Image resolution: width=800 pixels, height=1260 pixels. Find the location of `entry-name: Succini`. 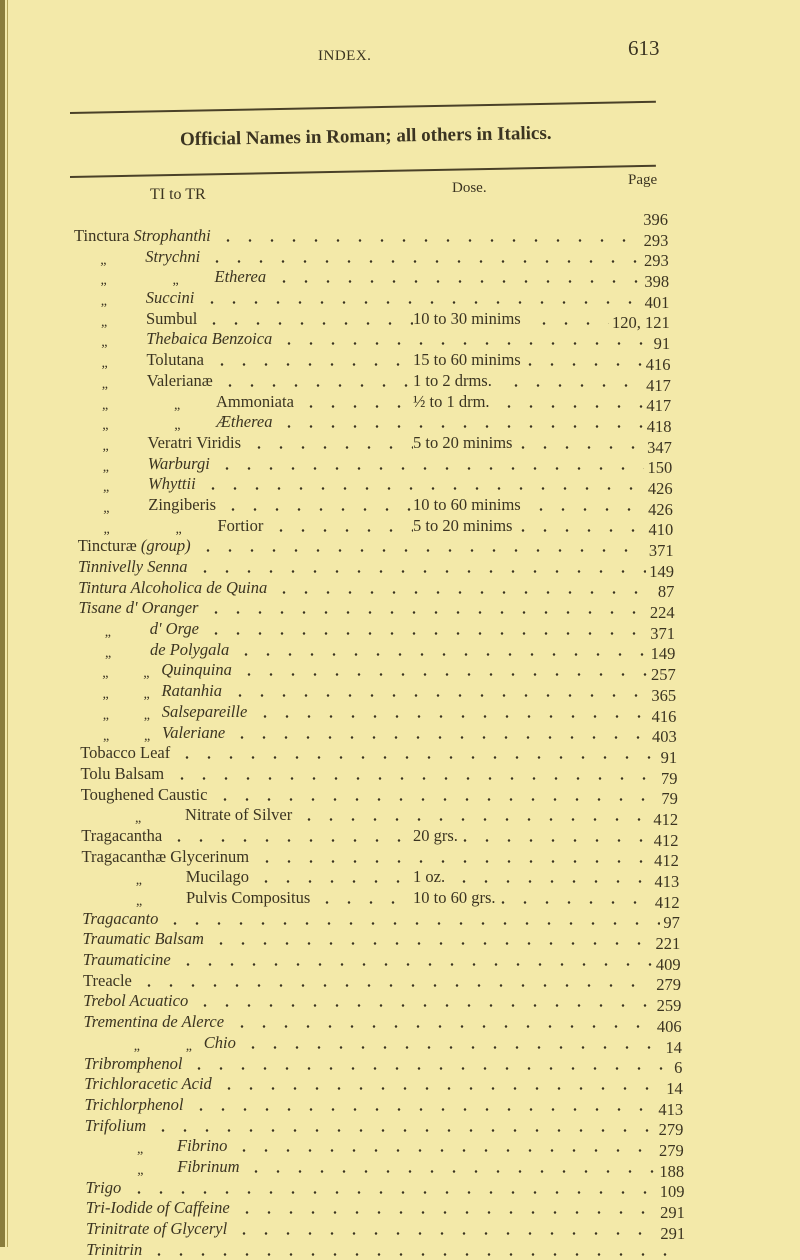

entry-name: Succini is located at coordinates (170, 298).